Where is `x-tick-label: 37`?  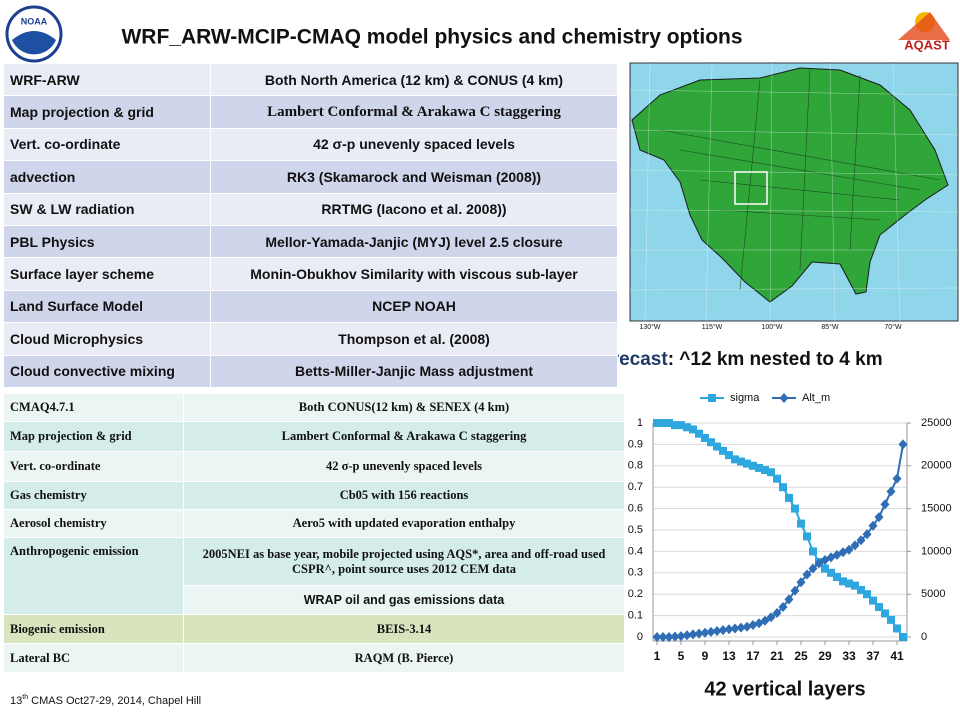 x-tick-label: 37 is located at coordinates (873, 656).